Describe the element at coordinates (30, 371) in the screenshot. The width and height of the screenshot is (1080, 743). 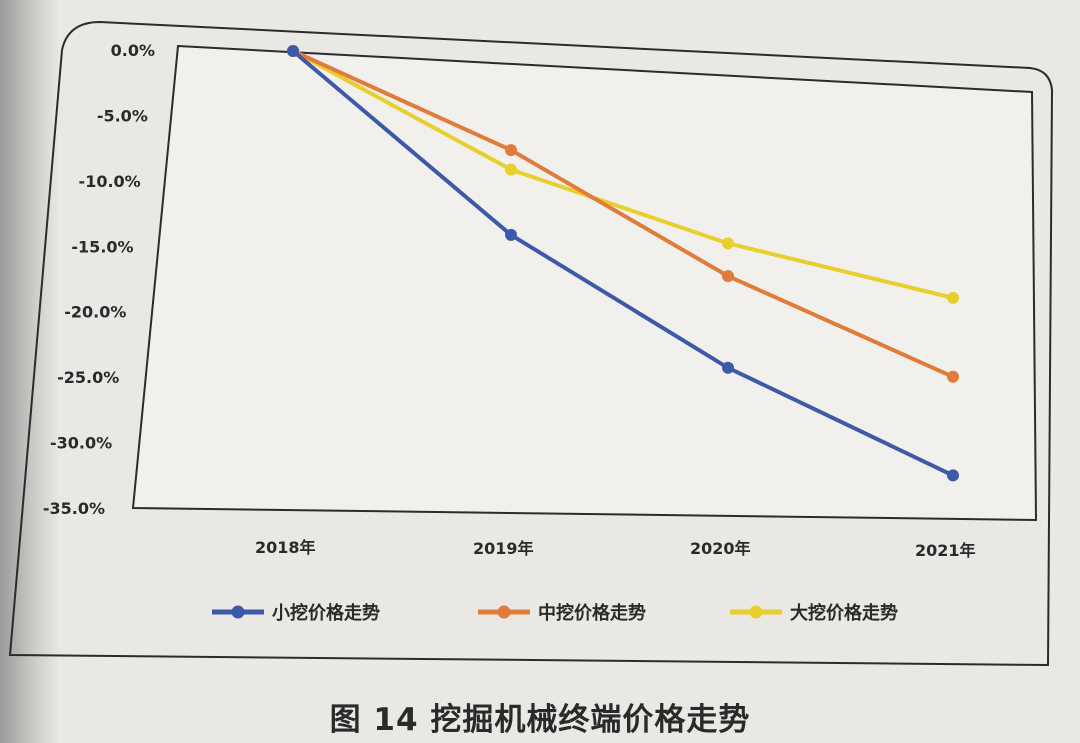
I see `page-edge-shadow` at that location.